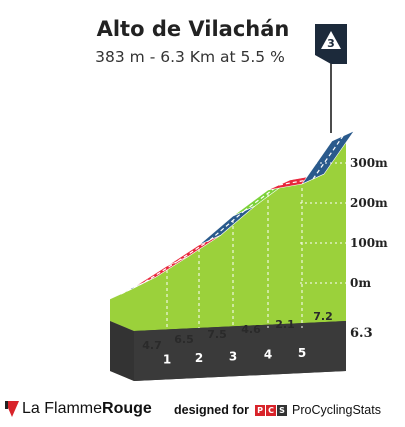  What do you see at coordinates (217, 334) in the screenshot?
I see `segment-gradient-label: 7.5` at bounding box center [217, 334].